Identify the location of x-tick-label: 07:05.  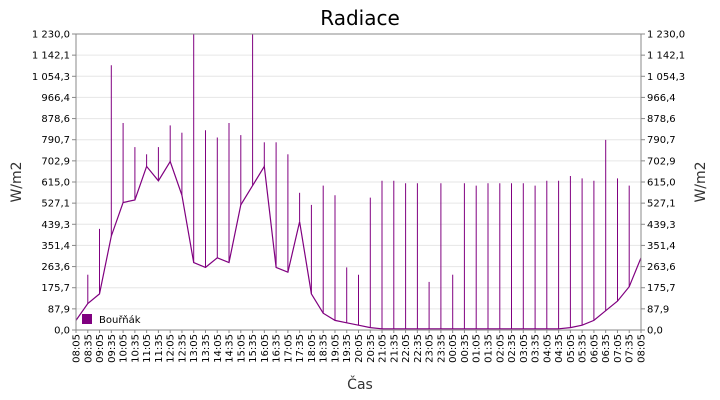
(618, 348).